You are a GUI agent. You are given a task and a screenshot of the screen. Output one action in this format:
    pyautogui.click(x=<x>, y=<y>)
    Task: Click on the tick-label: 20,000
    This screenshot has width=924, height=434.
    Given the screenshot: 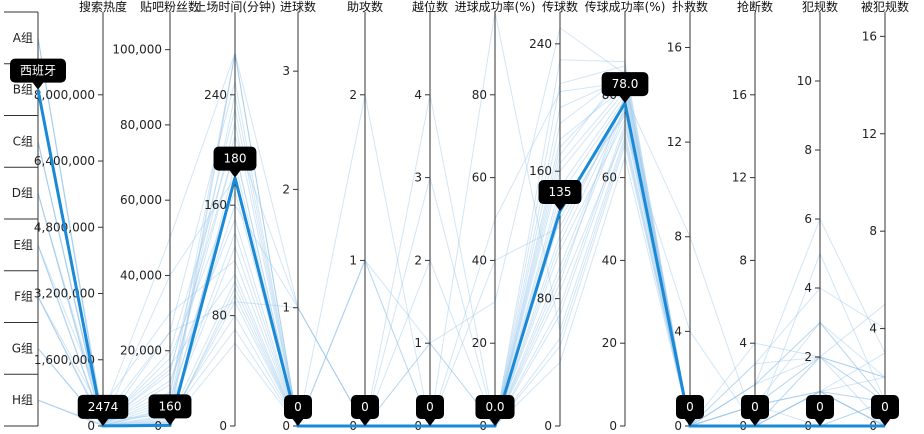 What is the action you would take?
    pyautogui.click(x=141, y=351)
    